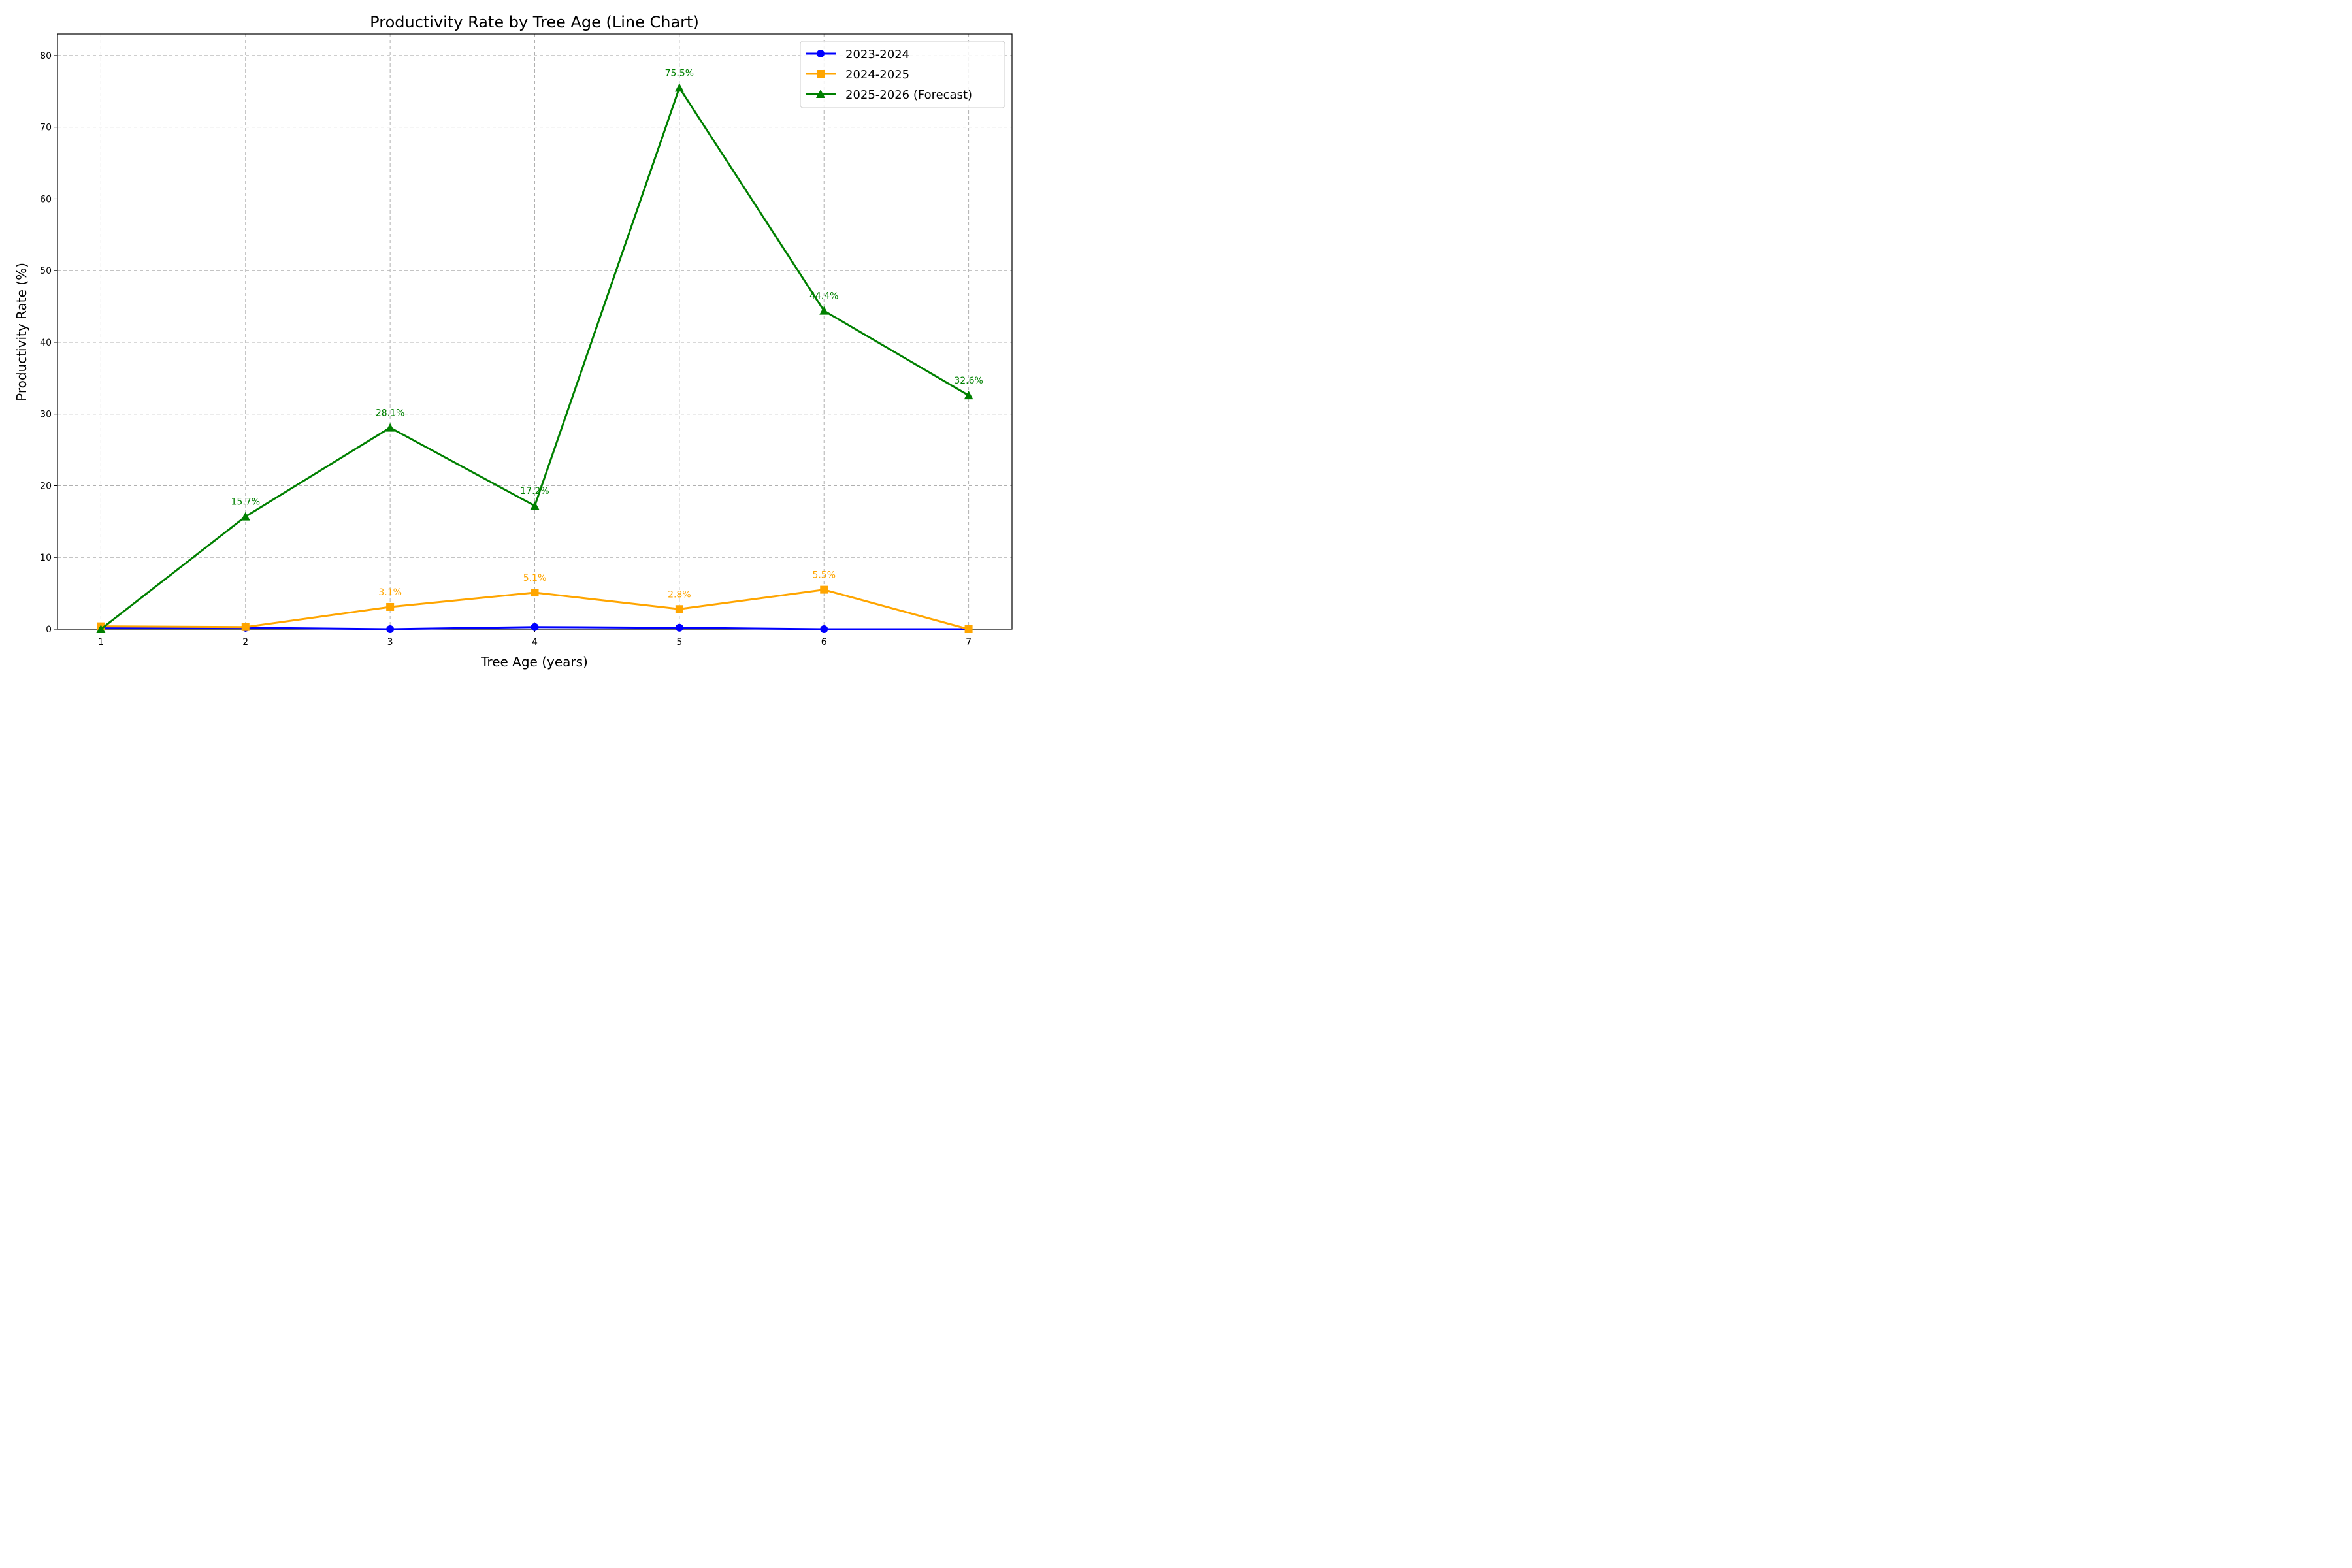  I want to click on legend-label: 2024-2025, so click(877, 75).